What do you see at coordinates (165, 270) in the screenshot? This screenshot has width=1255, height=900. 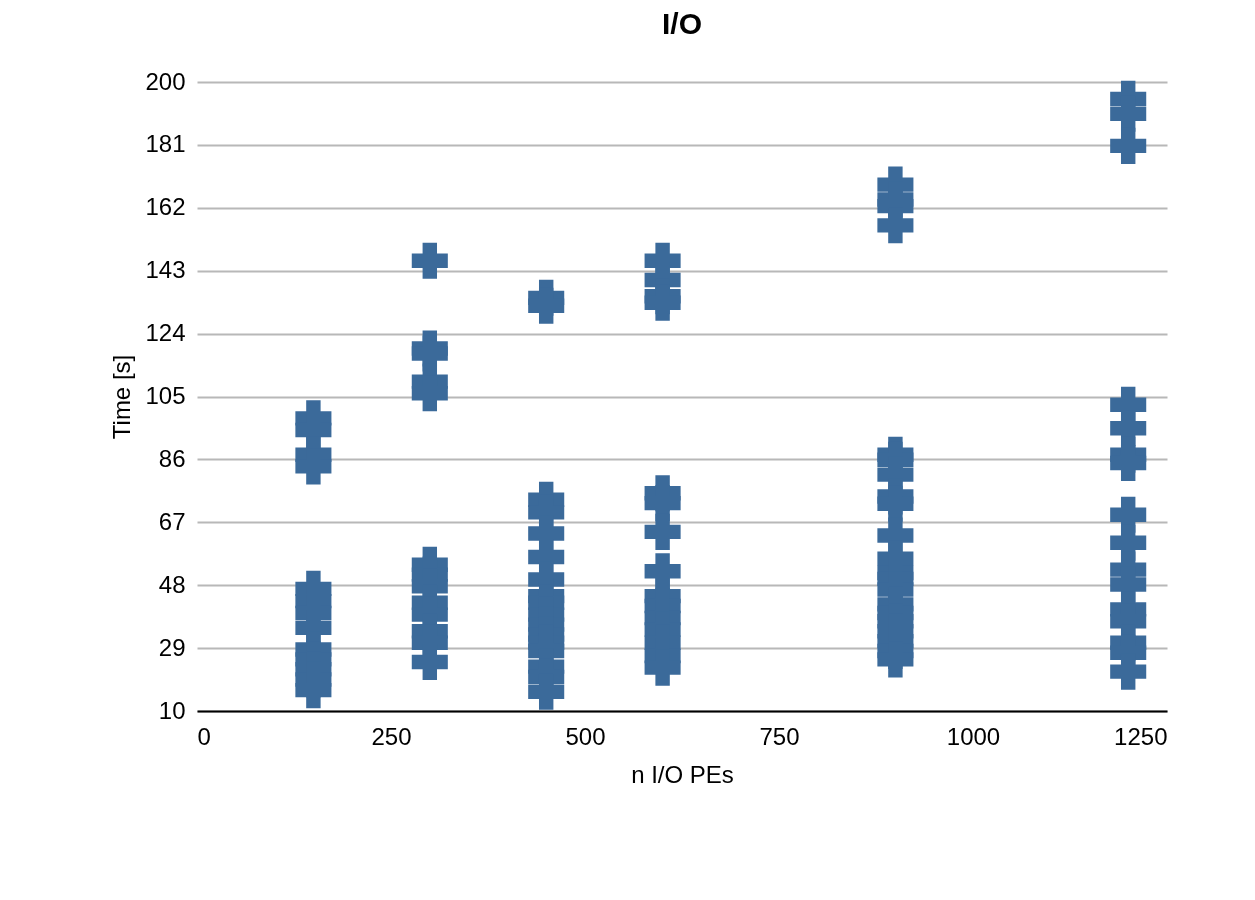 I see `y-tick-label: 143` at bounding box center [165, 270].